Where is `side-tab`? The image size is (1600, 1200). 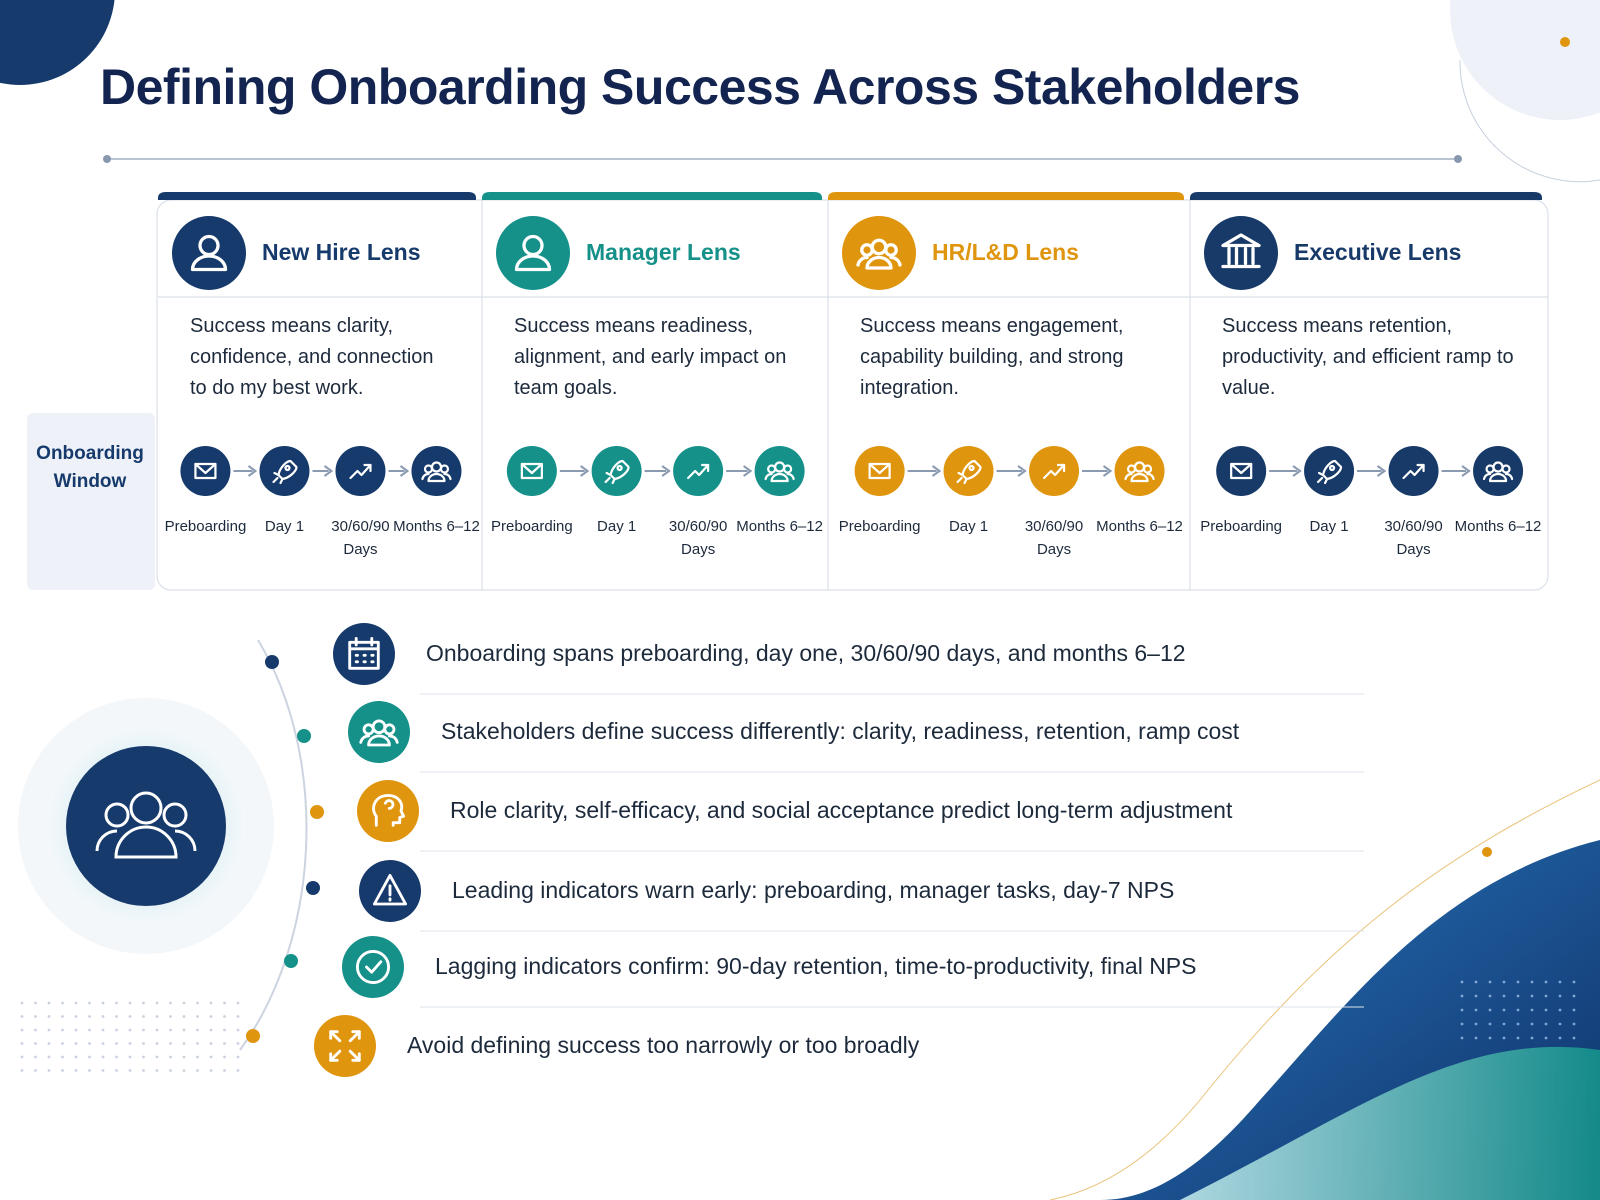
side-tab is located at coordinates (91, 501).